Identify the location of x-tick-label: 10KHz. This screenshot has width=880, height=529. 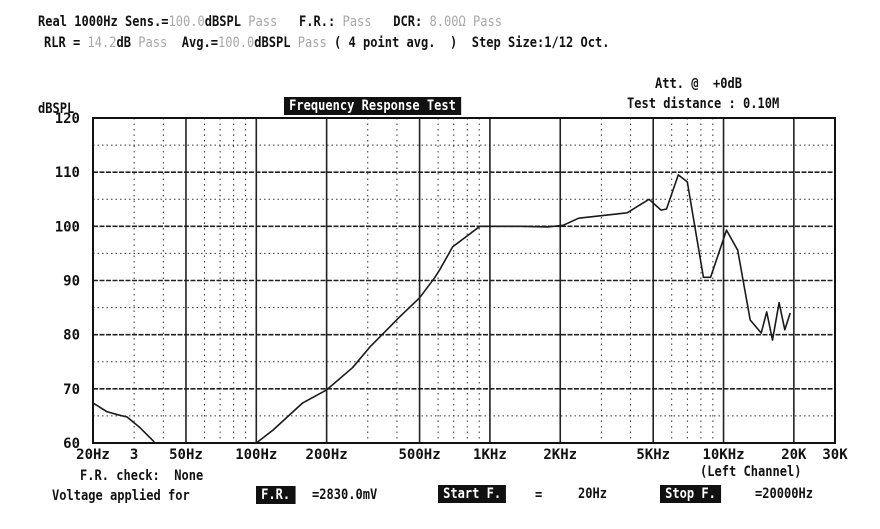
(723, 455).